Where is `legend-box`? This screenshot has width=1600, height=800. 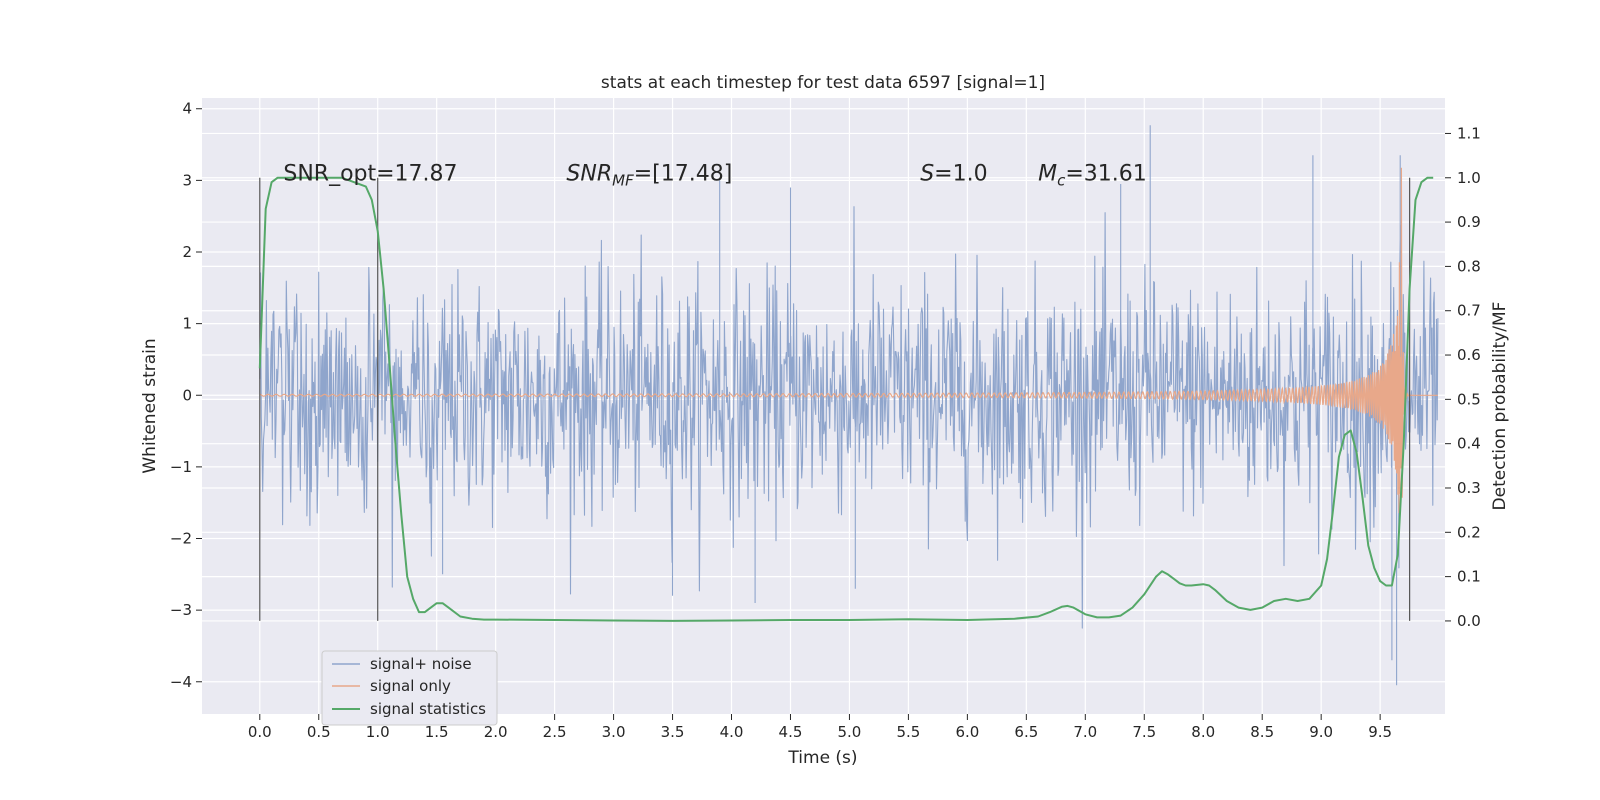 legend-box is located at coordinates (409, 688).